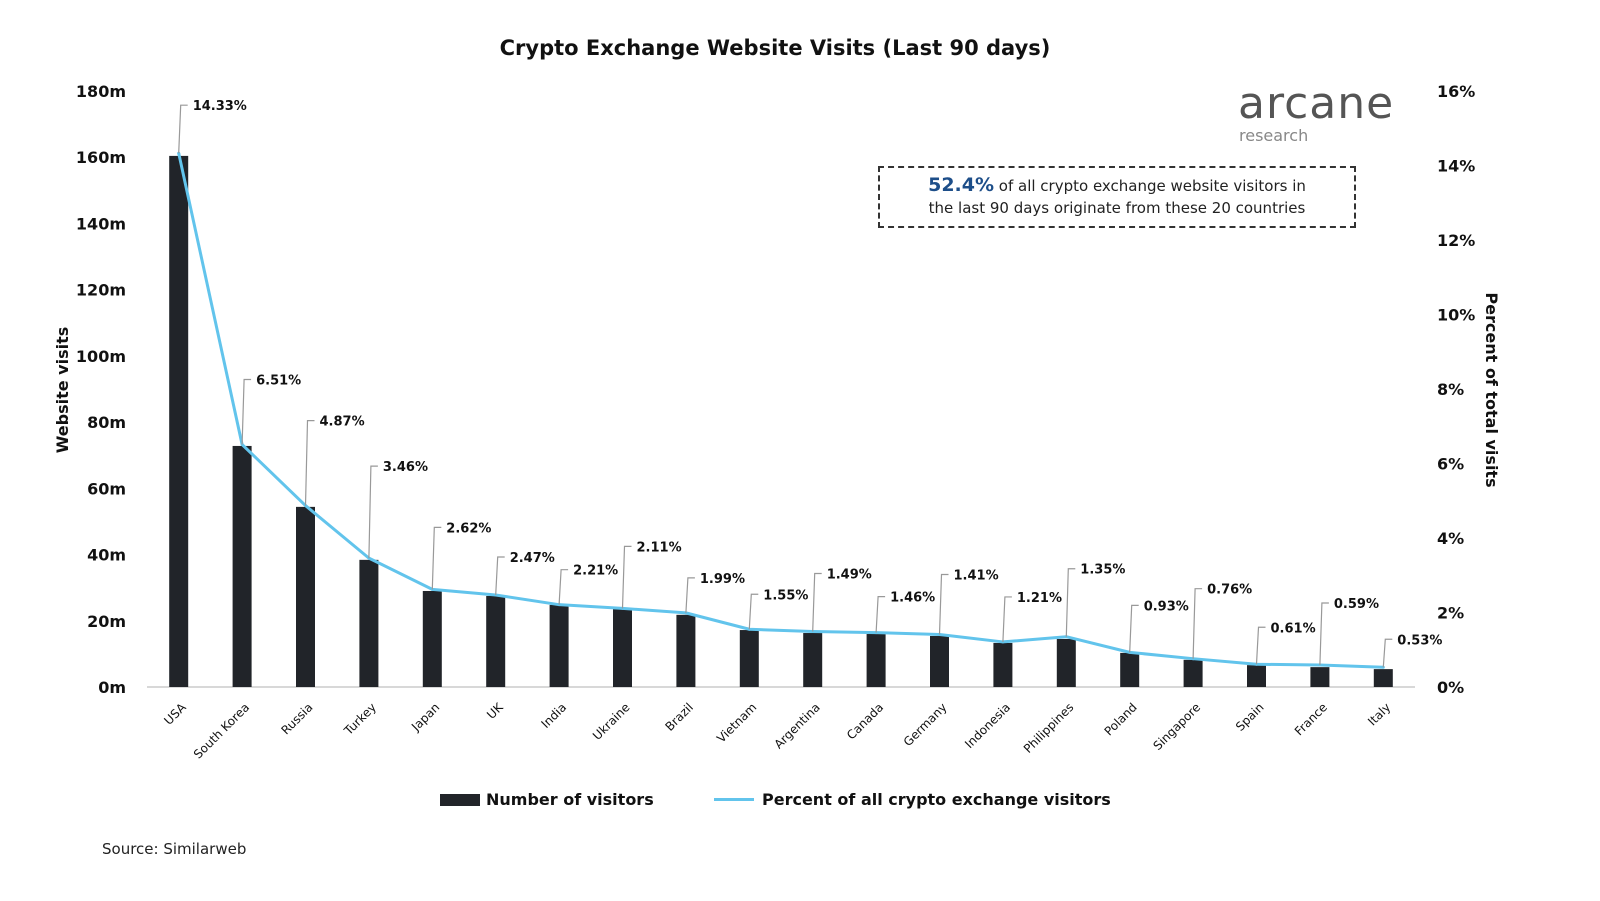 The width and height of the screenshot is (1600, 901). I want to click on x-tick-label: France, so click(1311, 719).